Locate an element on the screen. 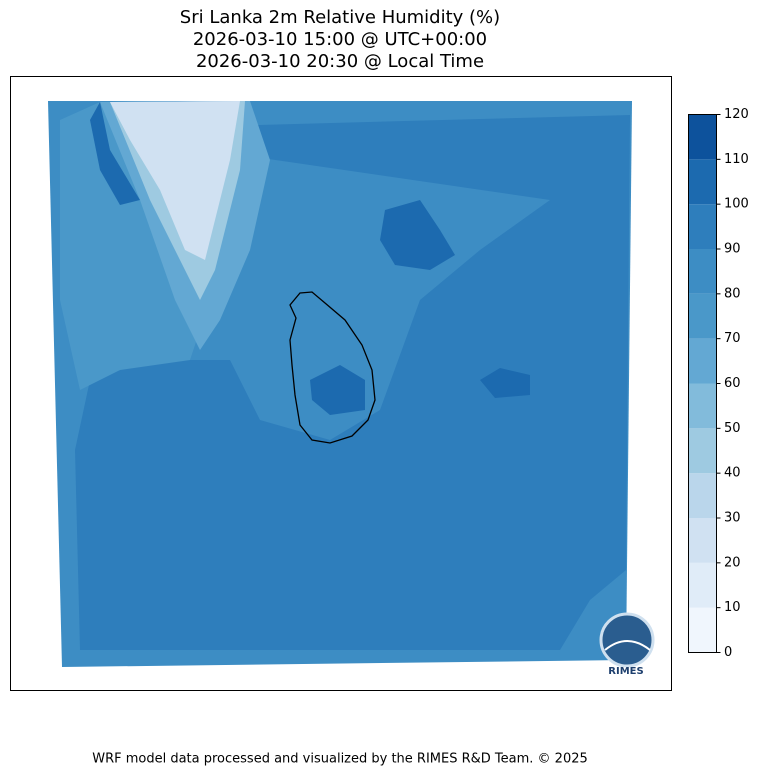  sri-lanka-outline is located at coordinates (332, 367).